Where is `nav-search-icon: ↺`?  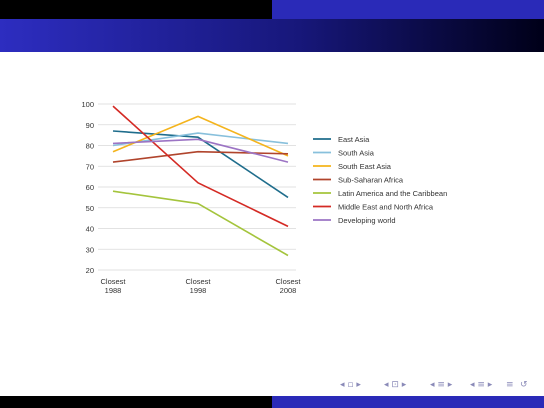
nav-search-icon: ↺ is located at coordinates (524, 385).